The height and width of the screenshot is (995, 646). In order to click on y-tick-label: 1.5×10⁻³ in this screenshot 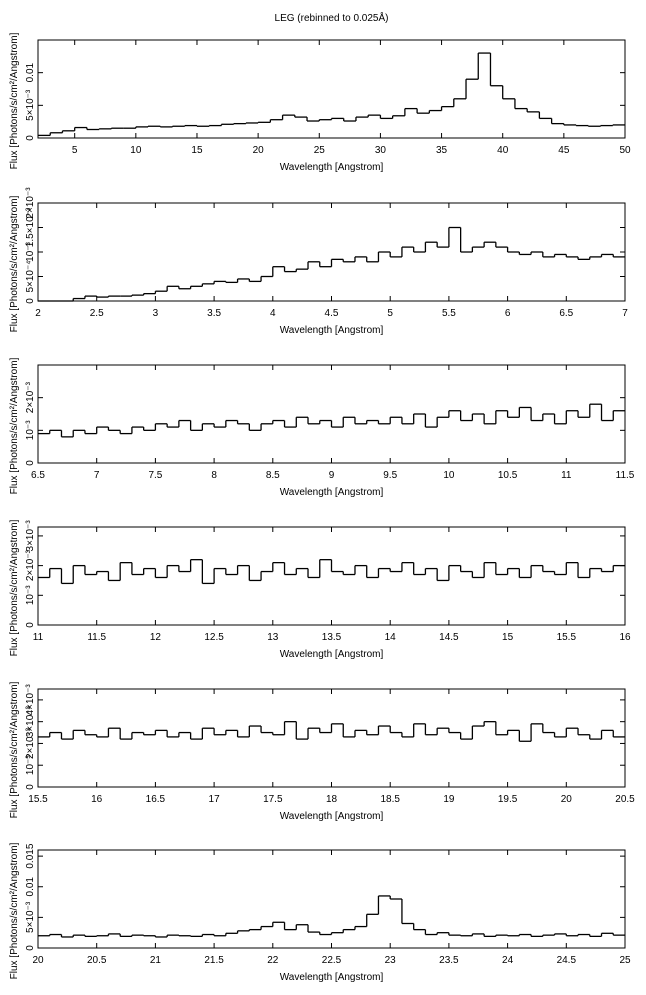, I will do `click(30, 227)`.